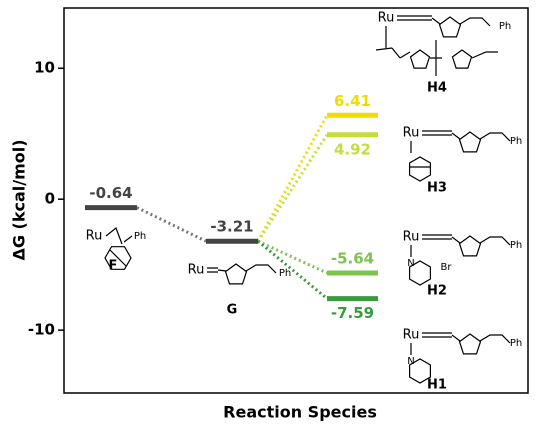 This screenshot has height=428, width=550. What do you see at coordinates (352, 101) in the screenshot?
I see `value-label: 6.41` at bounding box center [352, 101].